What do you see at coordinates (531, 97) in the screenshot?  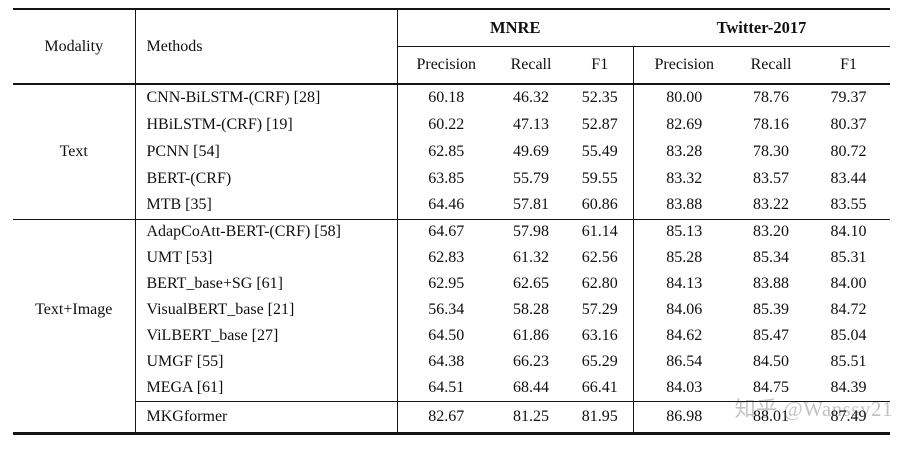 I see `metric-value: 46.32` at bounding box center [531, 97].